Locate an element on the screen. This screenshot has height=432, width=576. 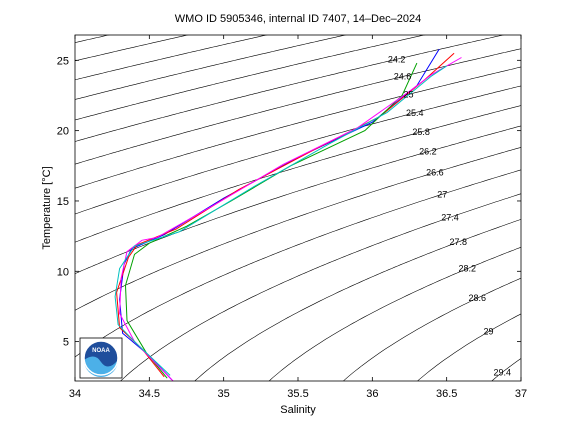
contour-label: 27 is located at coordinates (442, 194).